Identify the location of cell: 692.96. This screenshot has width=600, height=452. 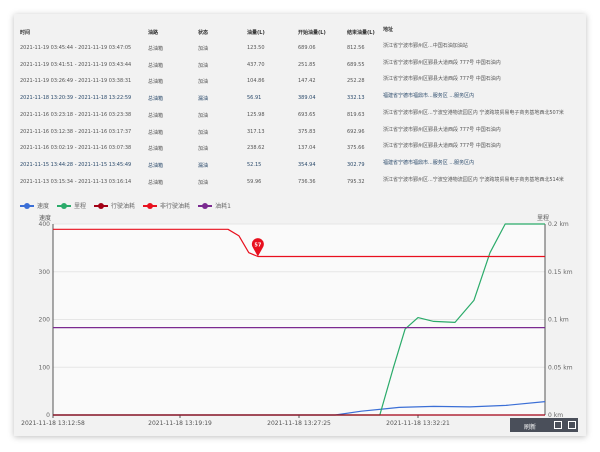
(356, 131).